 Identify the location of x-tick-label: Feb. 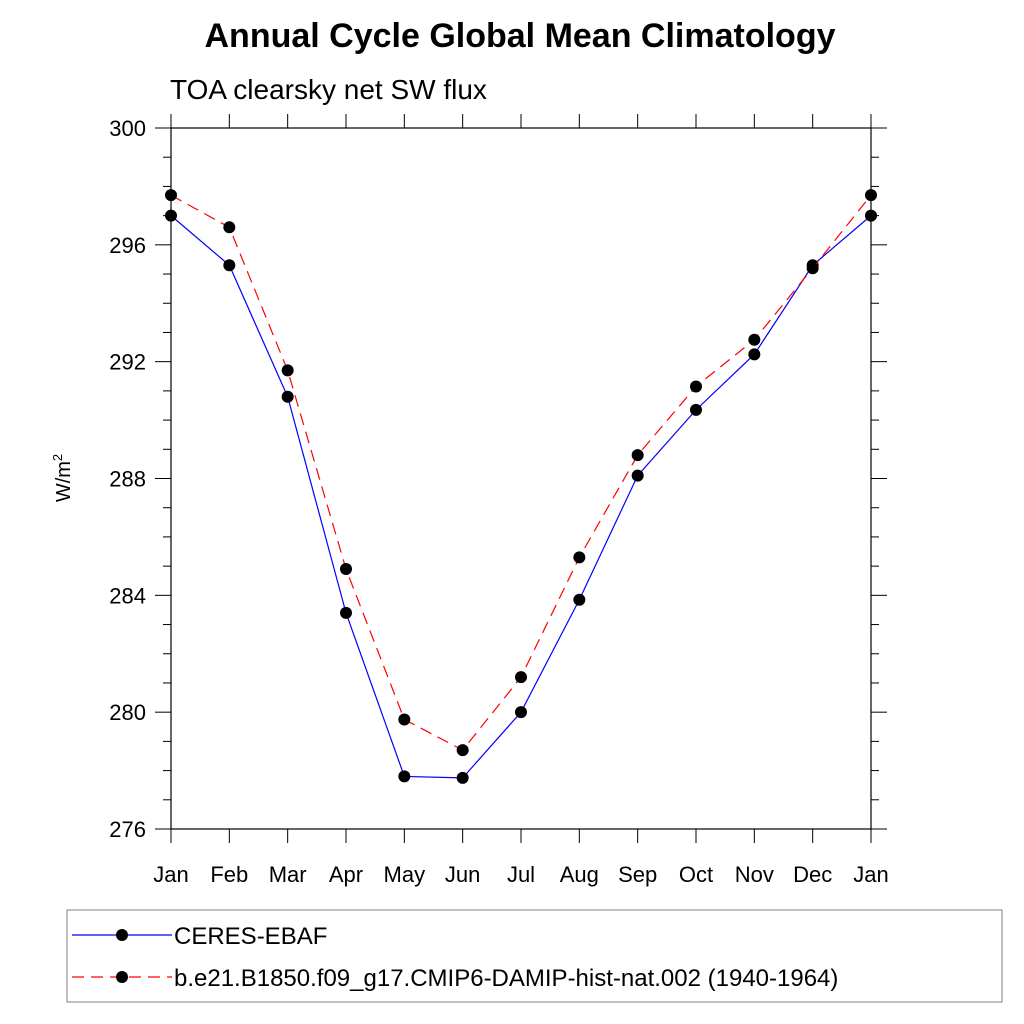
(229, 874).